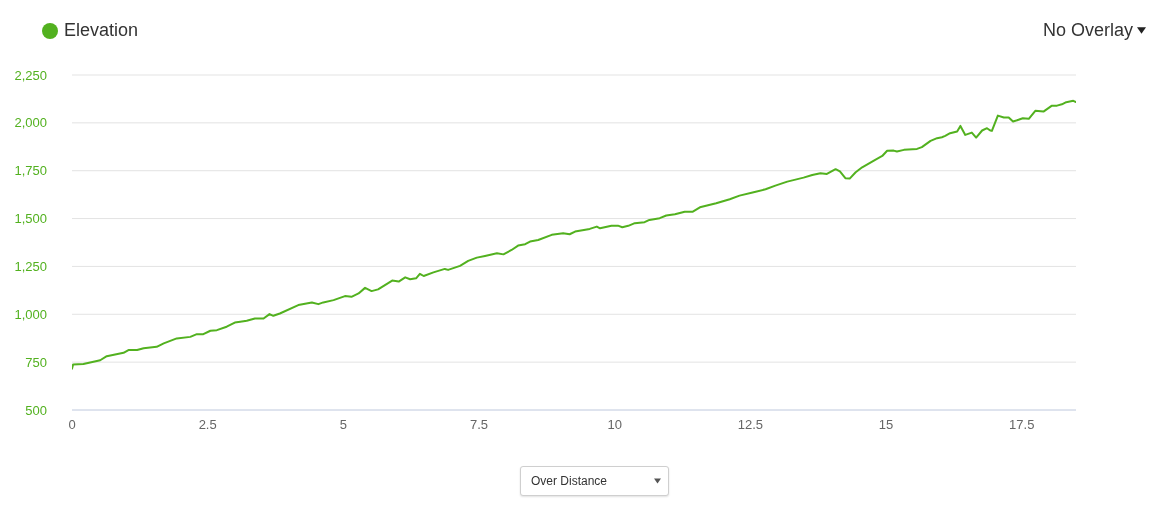 The image size is (1163, 509). Describe the element at coordinates (207, 425) in the screenshot. I see `x-tick-label: 2.5` at that location.